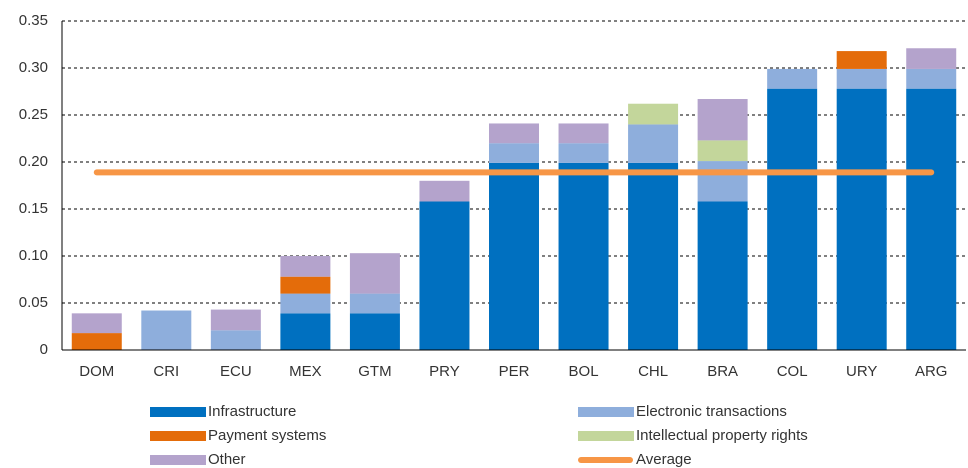  I want to click on y-tick-label: 0.30, so click(33, 67).